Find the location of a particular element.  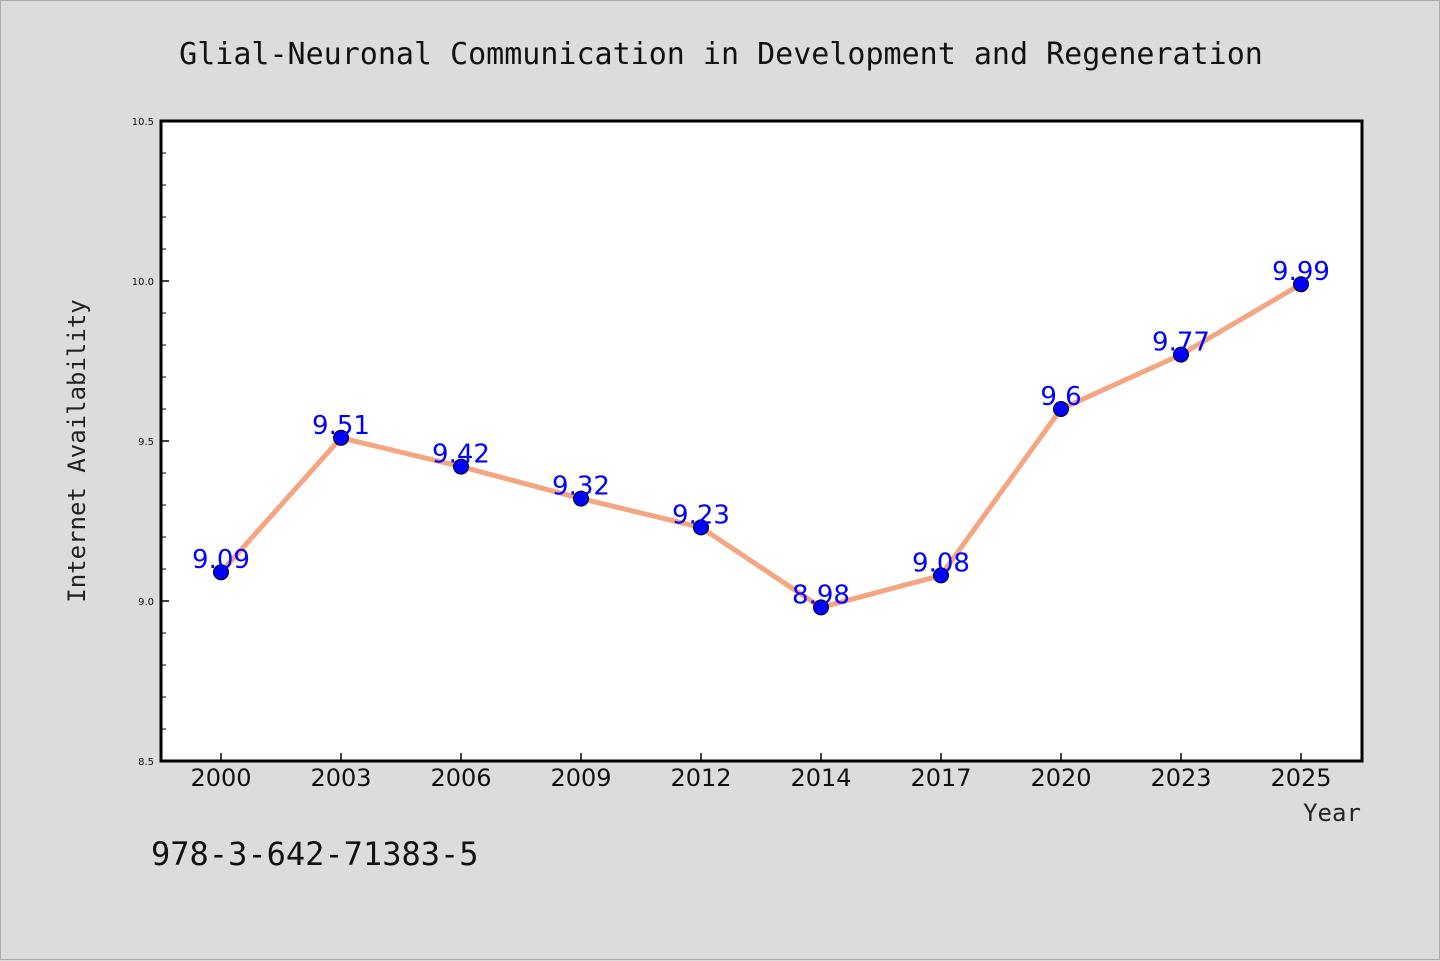

data-label: 9.23 is located at coordinates (701, 515).